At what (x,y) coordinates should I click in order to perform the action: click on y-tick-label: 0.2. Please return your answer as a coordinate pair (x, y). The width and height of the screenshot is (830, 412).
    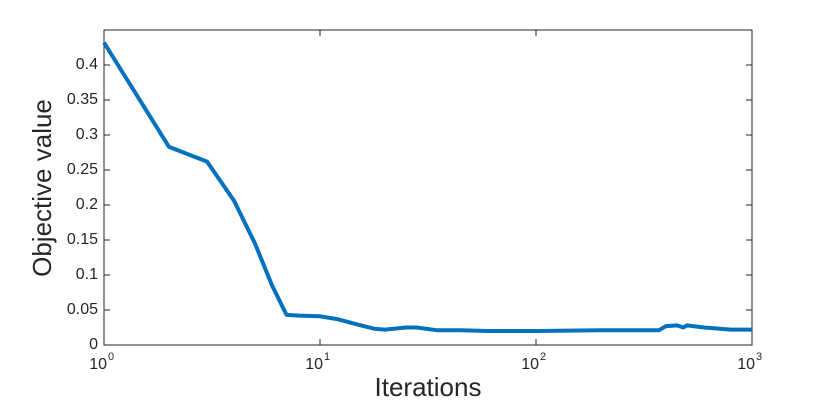
    Looking at the image, I should click on (87, 204).